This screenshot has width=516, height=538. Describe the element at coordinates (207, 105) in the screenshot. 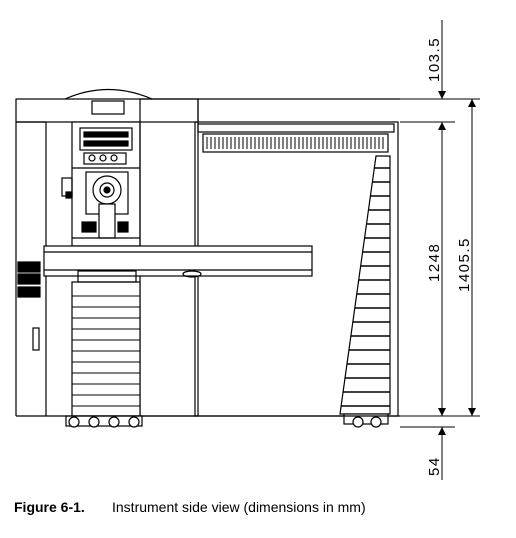

I see `top-cover` at that location.